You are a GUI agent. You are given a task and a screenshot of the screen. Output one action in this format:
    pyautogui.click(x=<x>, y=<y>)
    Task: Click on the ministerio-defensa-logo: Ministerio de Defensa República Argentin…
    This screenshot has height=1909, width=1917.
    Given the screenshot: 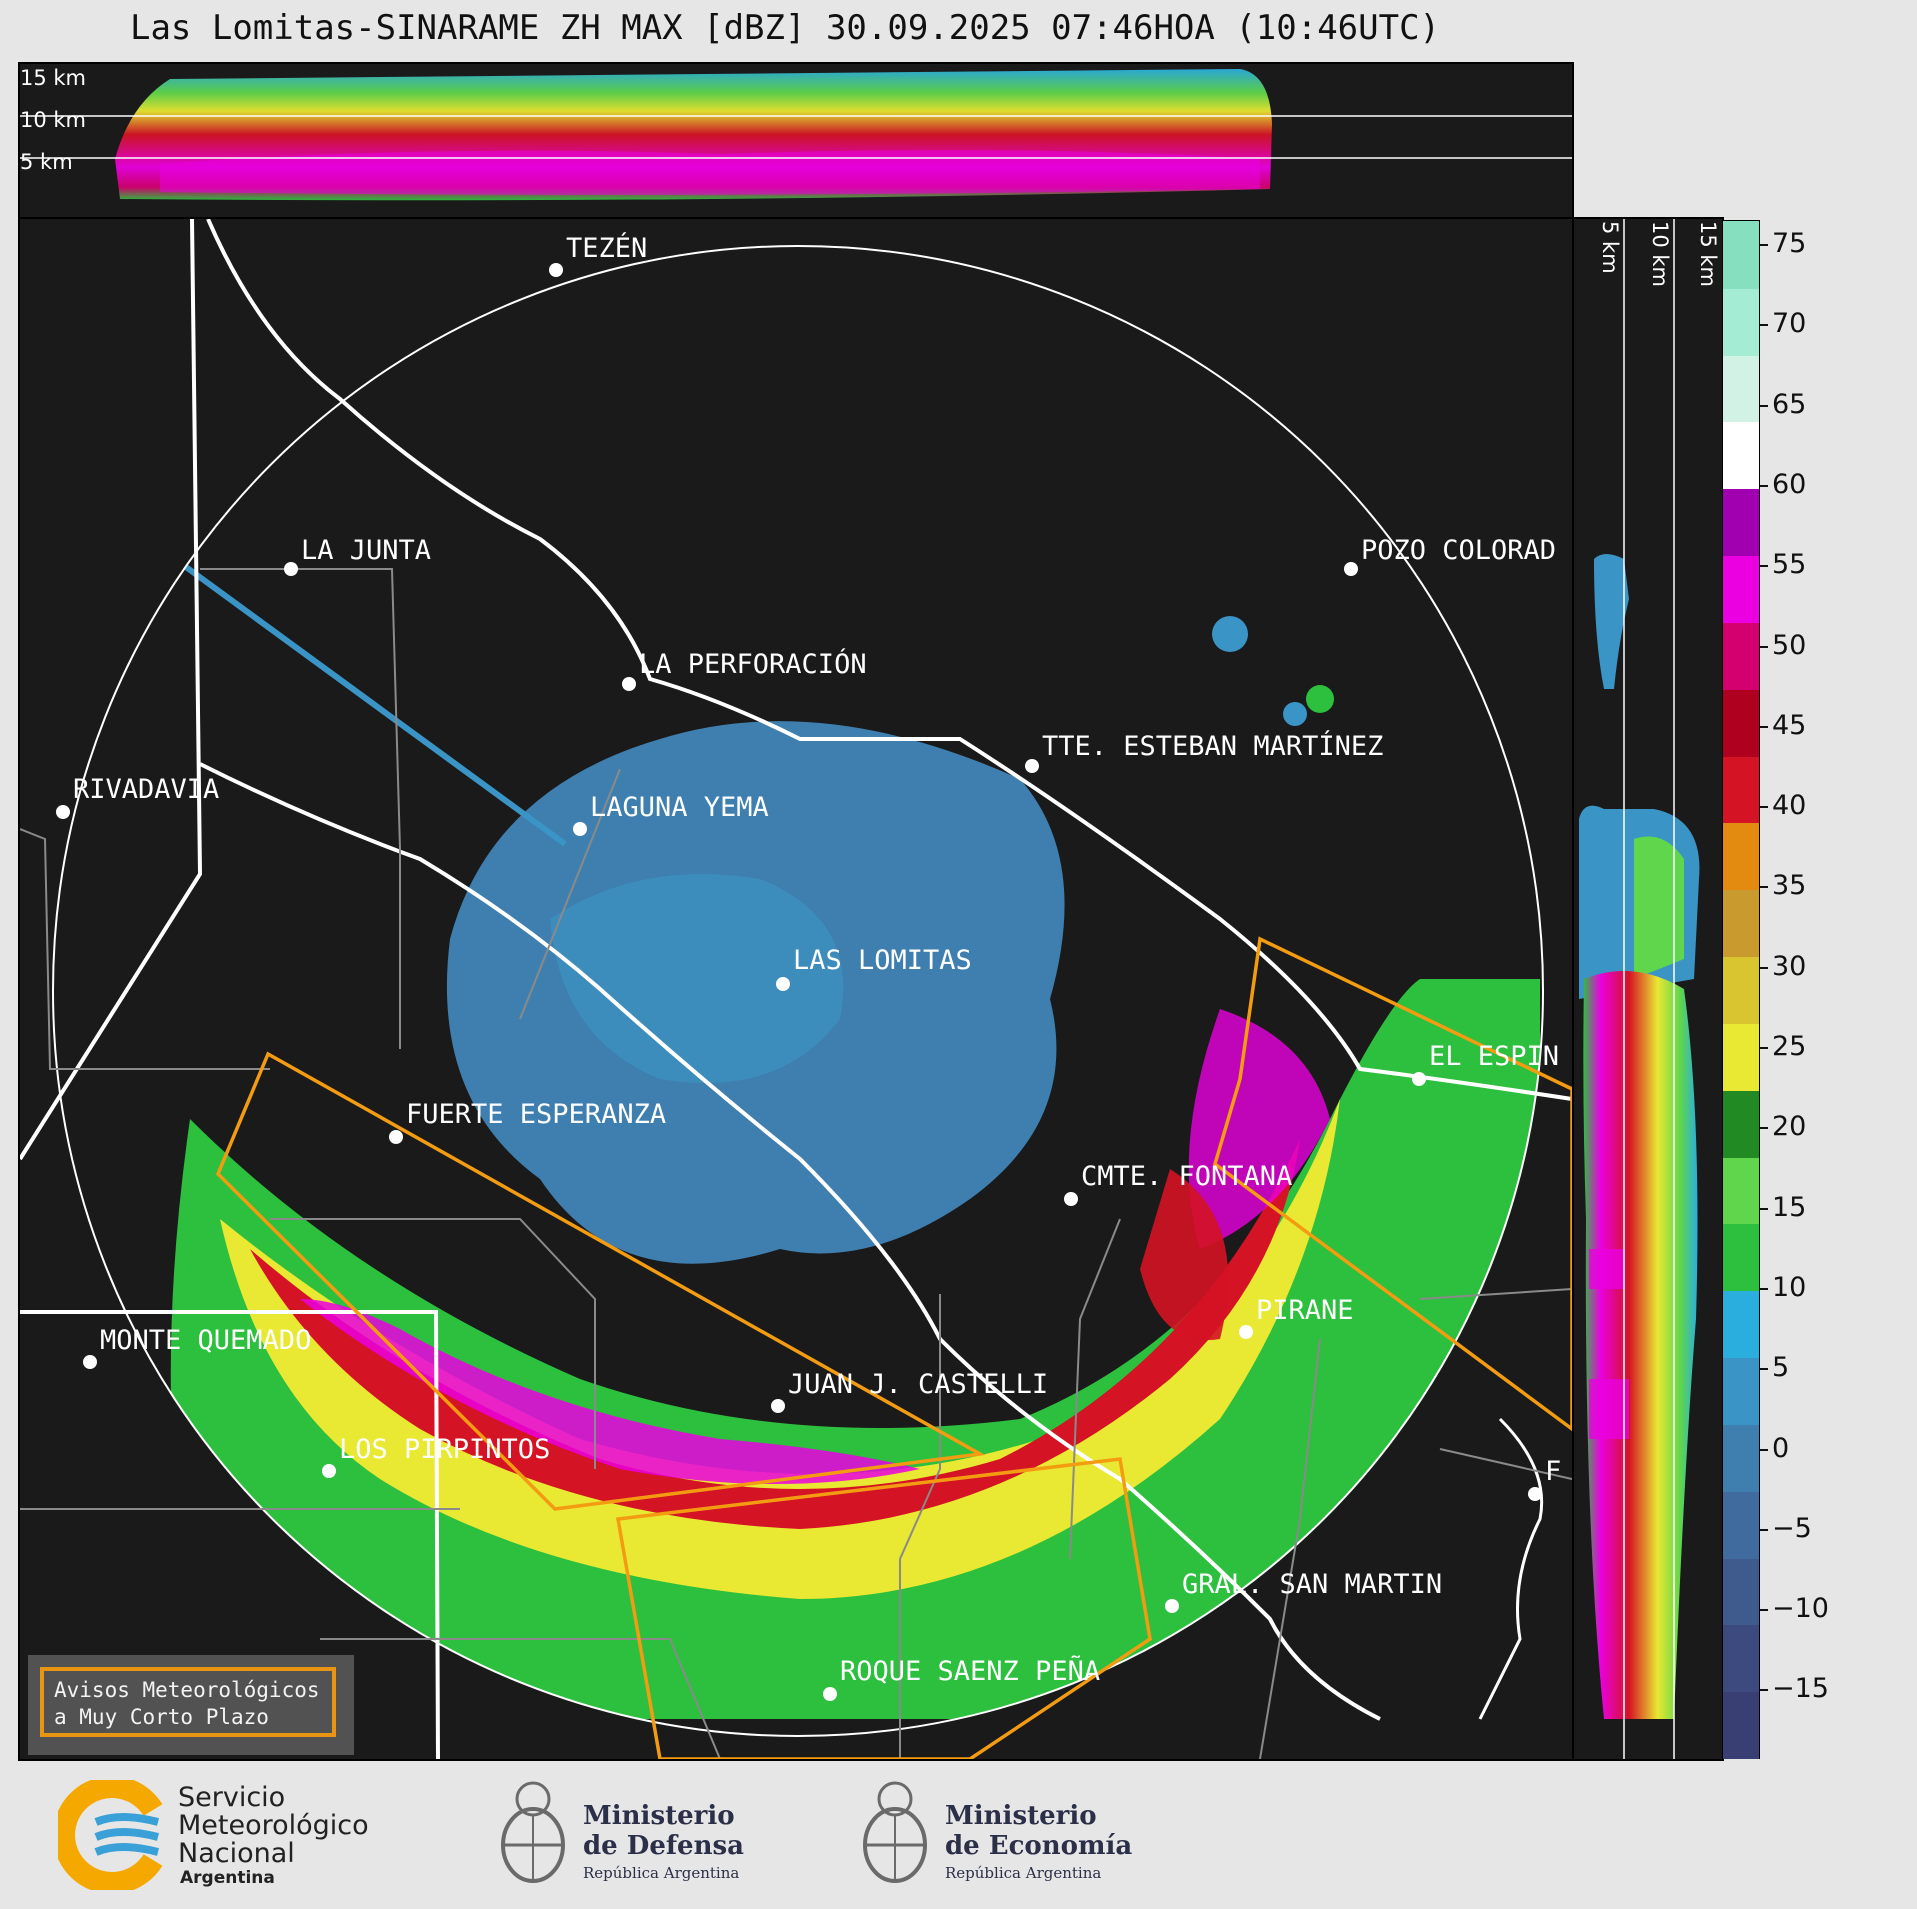 What is the action you would take?
    pyautogui.click(x=625, y=1835)
    